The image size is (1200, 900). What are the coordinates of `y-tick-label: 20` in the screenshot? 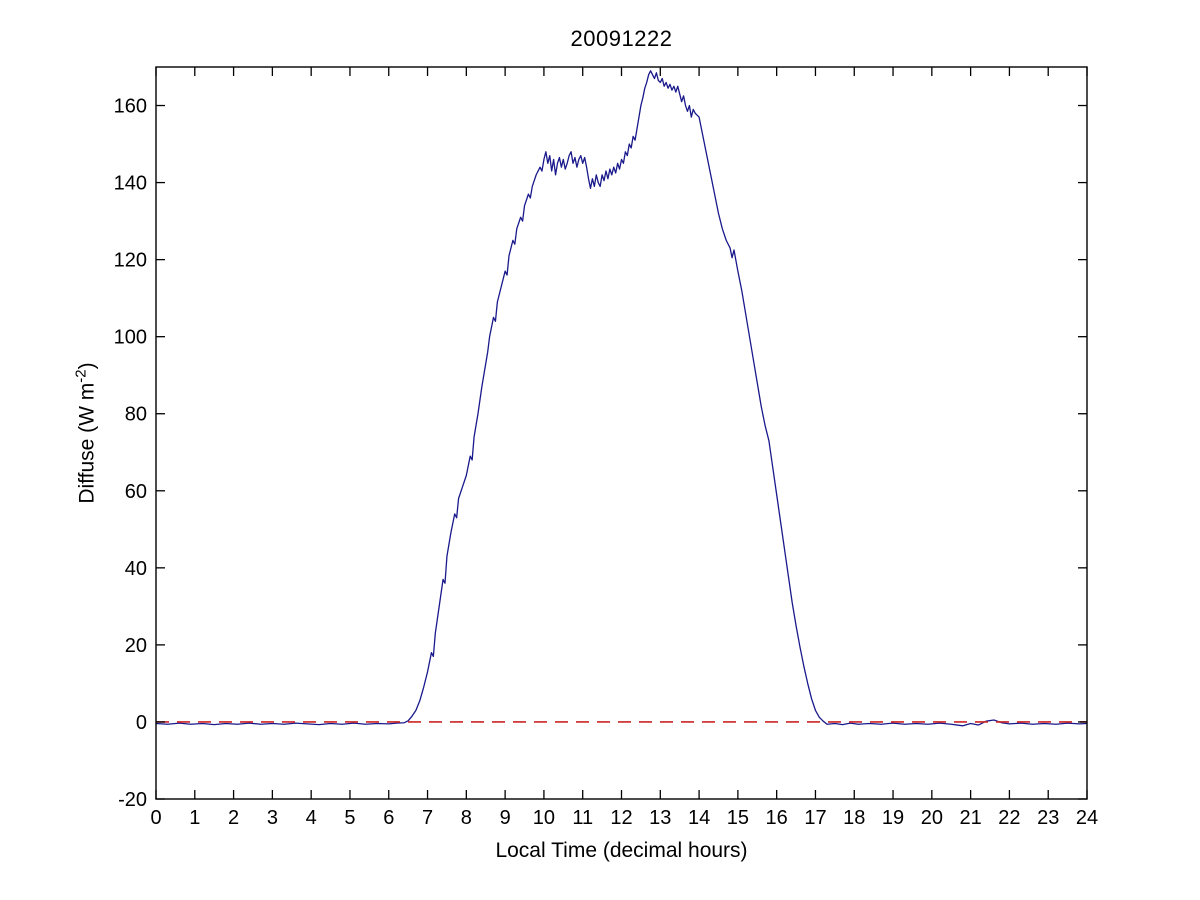 It's located at (136, 646).